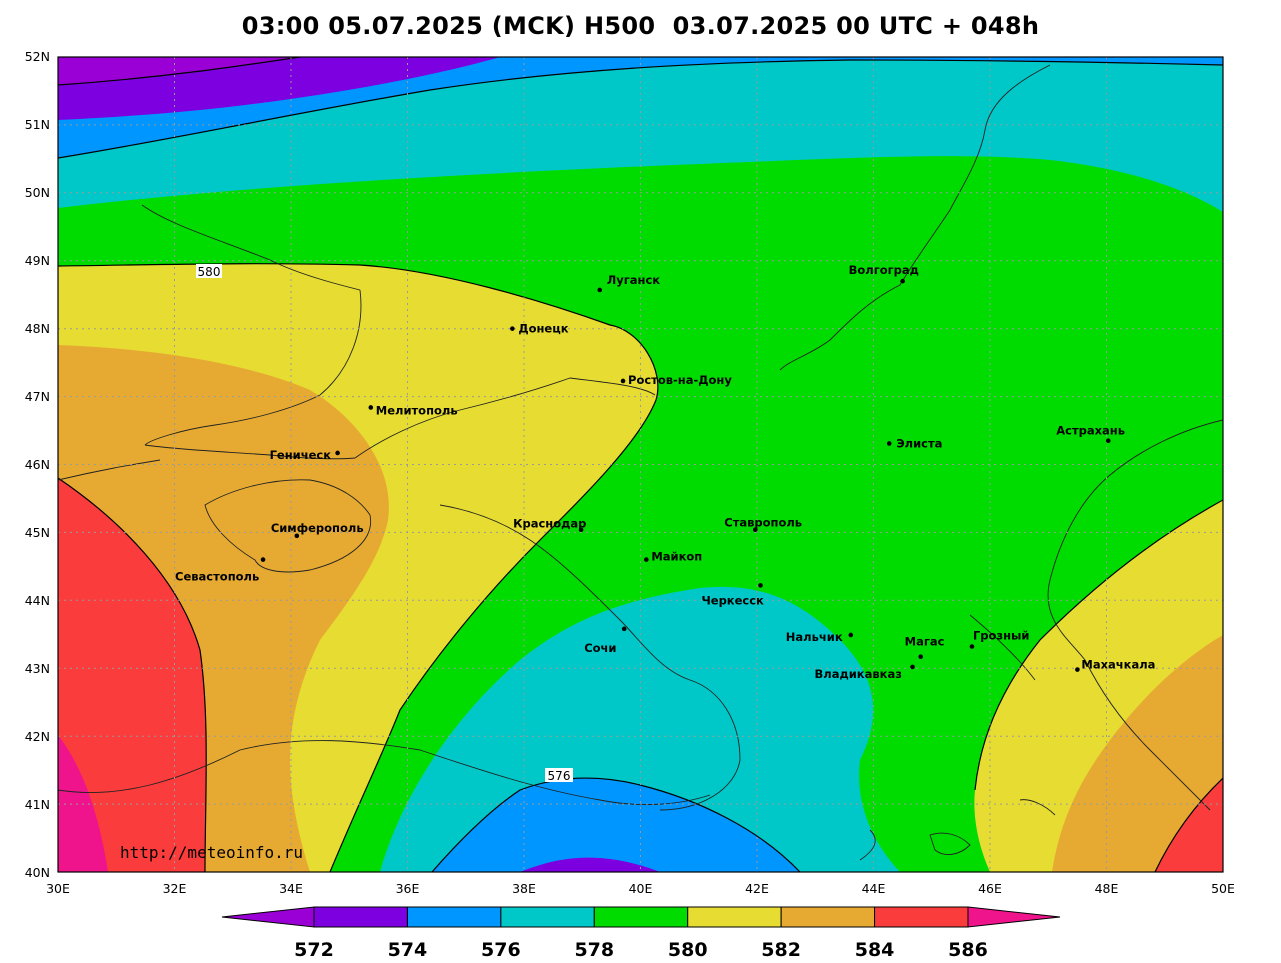 This screenshot has height=963, width=1281. What do you see at coordinates (549, 524) in the screenshot?
I see `city: Краснодар` at bounding box center [549, 524].